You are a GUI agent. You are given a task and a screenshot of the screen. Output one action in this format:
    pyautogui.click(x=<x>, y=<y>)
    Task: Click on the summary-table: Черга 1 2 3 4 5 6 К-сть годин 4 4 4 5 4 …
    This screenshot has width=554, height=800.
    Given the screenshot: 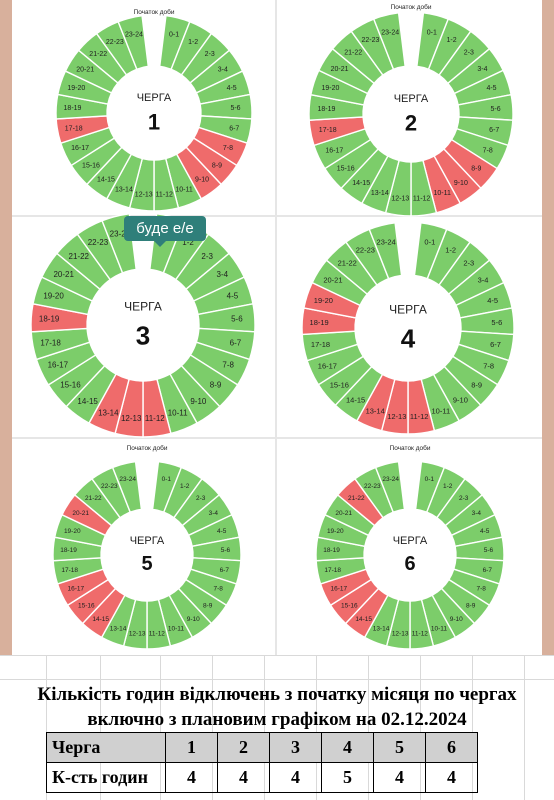 What is the action you would take?
    pyautogui.click(x=262, y=762)
    